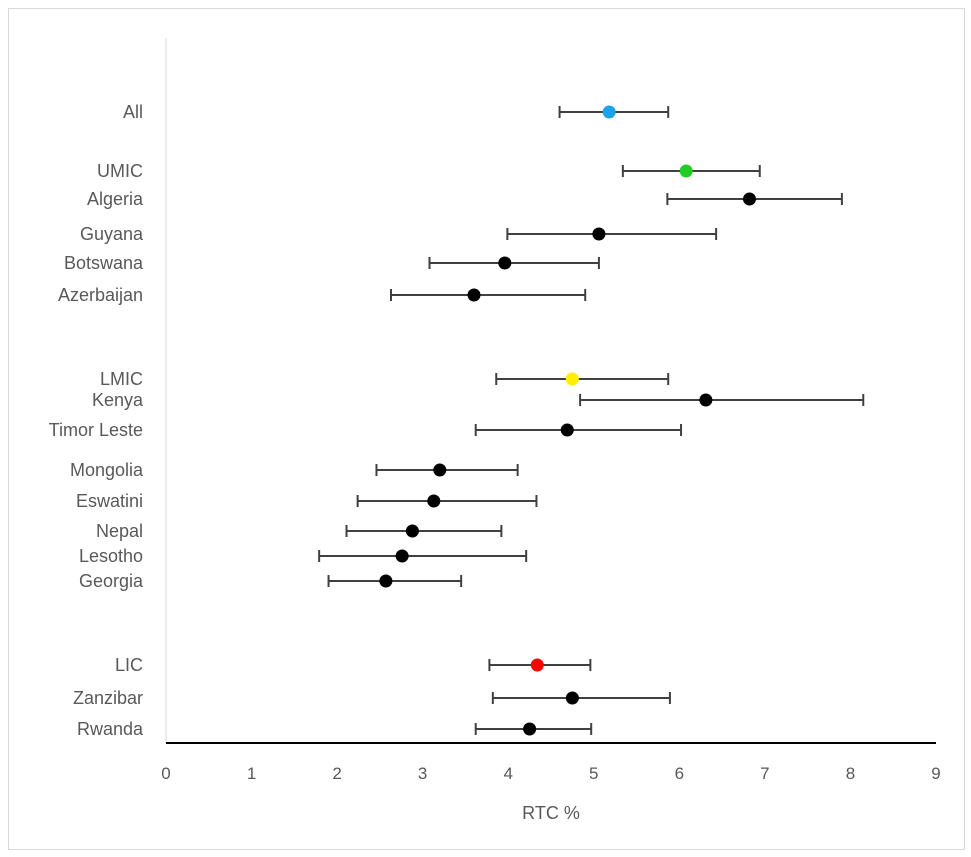  I want to click on row-all: All, so click(396, 112).